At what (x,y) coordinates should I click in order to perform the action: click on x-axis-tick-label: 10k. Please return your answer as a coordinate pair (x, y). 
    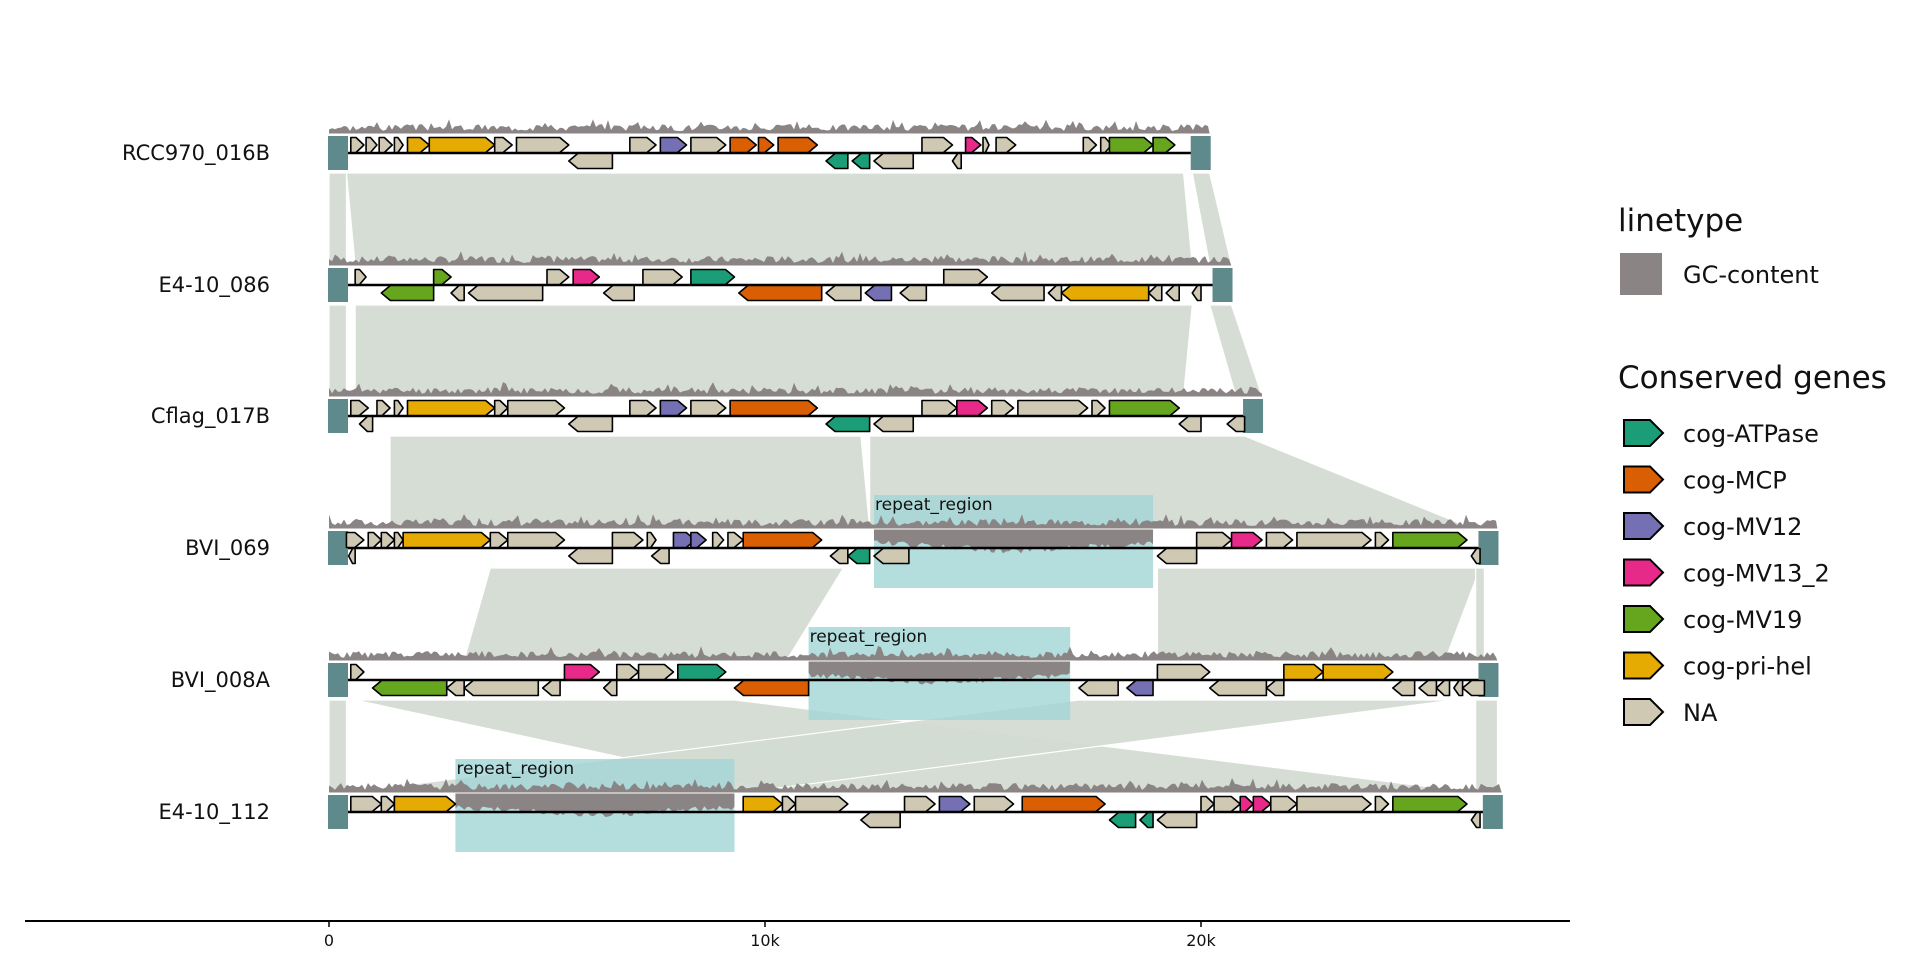
    Looking at the image, I should click on (765, 940).